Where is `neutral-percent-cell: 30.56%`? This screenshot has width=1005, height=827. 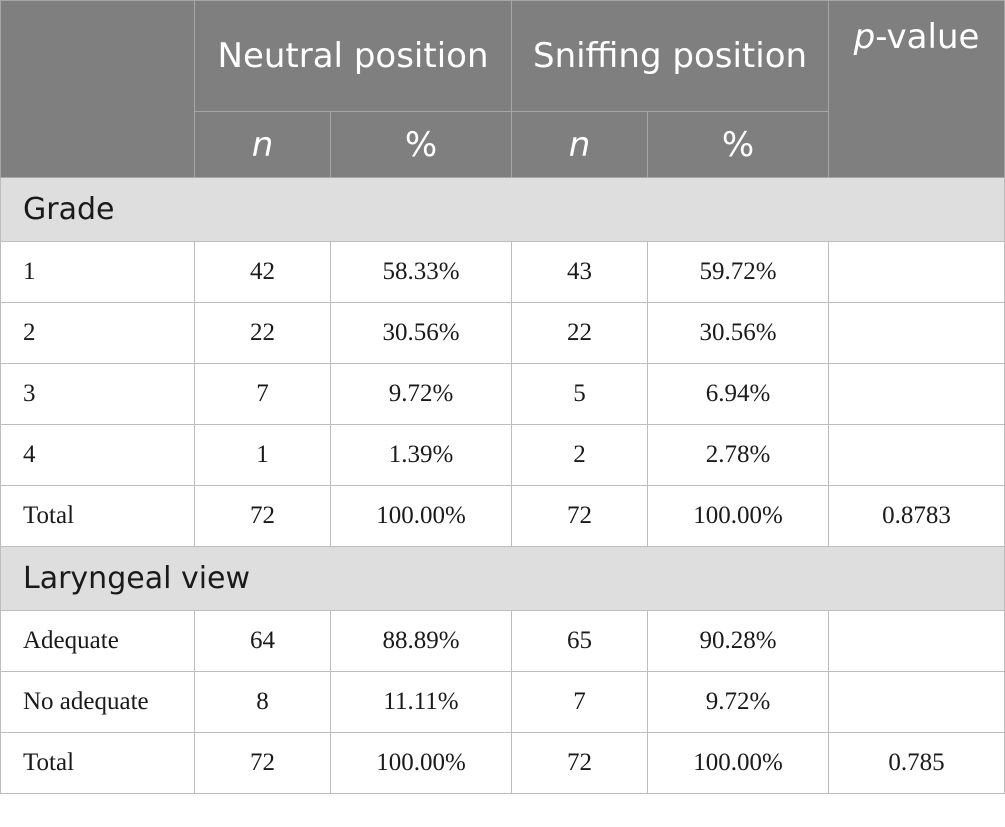 neutral-percent-cell: 30.56% is located at coordinates (421, 333).